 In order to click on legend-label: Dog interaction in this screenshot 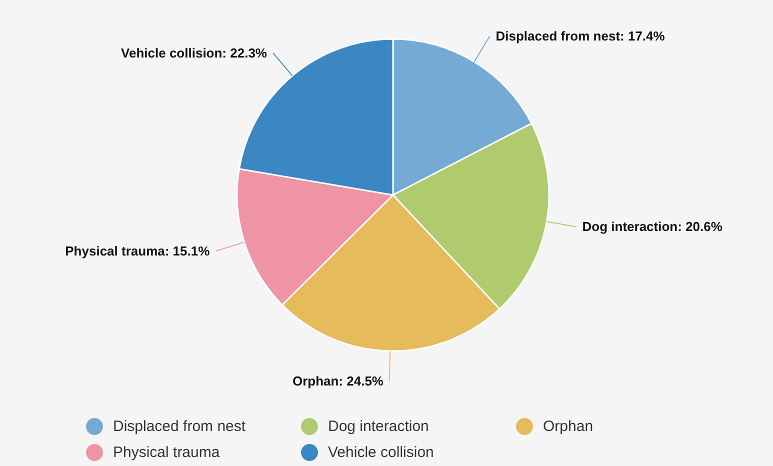, I will do `click(378, 426)`.